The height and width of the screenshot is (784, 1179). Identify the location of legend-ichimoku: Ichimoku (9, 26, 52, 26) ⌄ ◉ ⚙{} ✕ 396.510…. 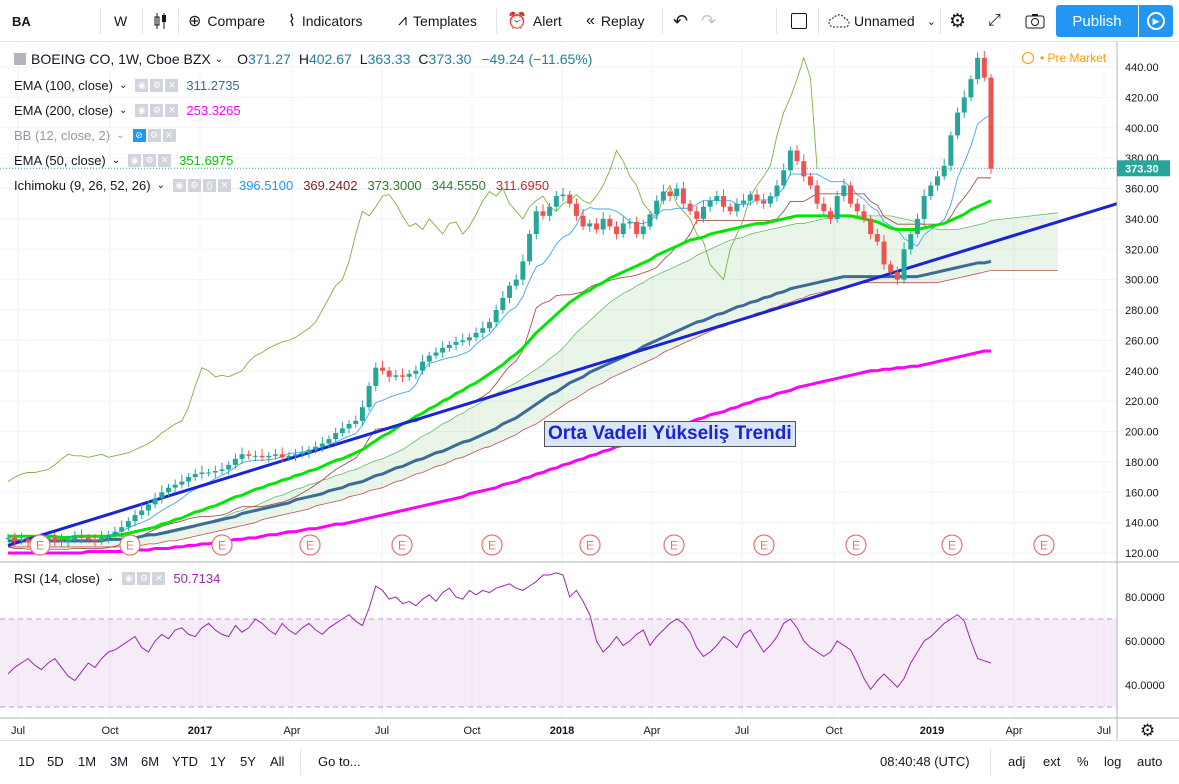
(281, 185).